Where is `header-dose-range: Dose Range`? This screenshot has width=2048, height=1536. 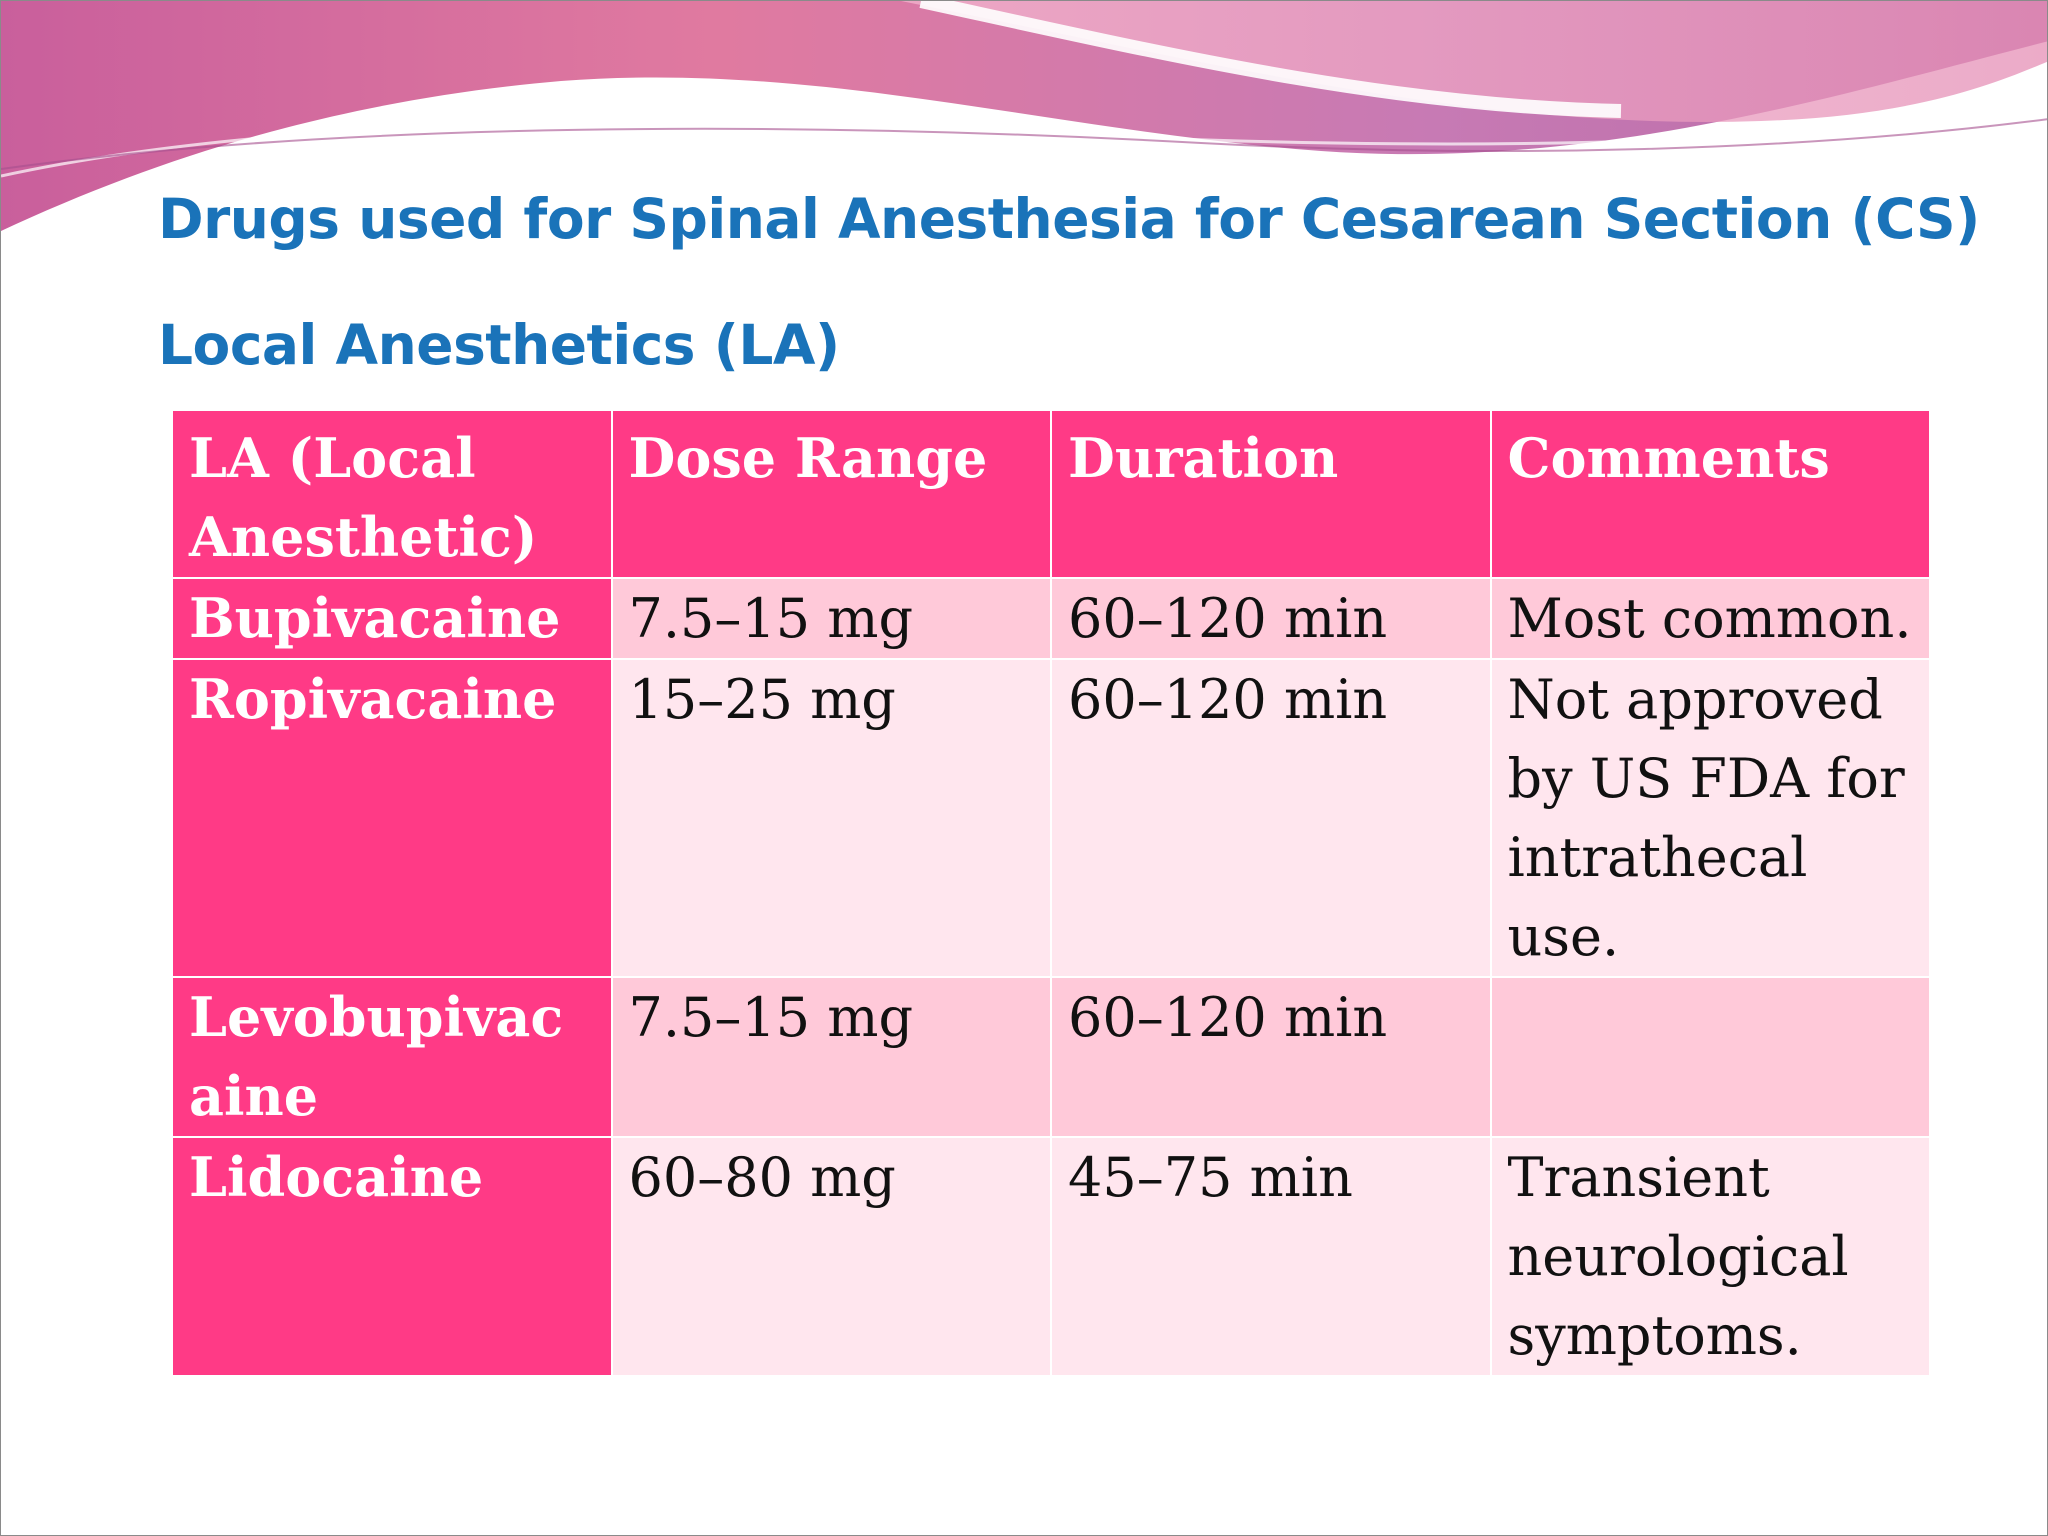 header-dose-range: Dose Range is located at coordinates (831, 494).